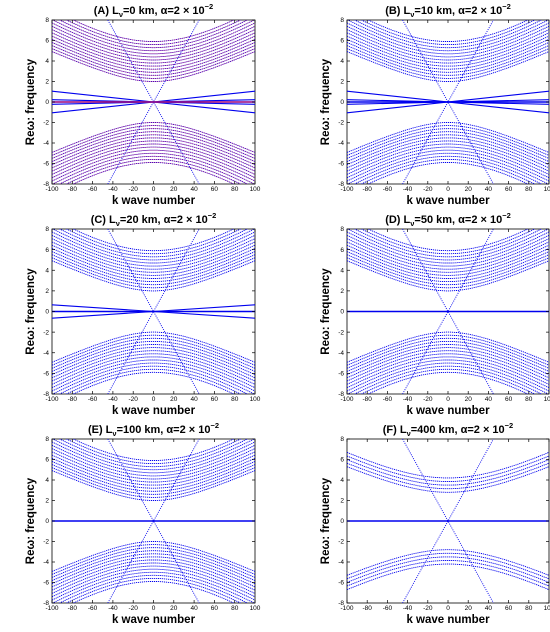 This screenshot has height=632, width=550. Describe the element at coordinates (408, 608) in the screenshot. I see `x-tick-label: -40` at that location.